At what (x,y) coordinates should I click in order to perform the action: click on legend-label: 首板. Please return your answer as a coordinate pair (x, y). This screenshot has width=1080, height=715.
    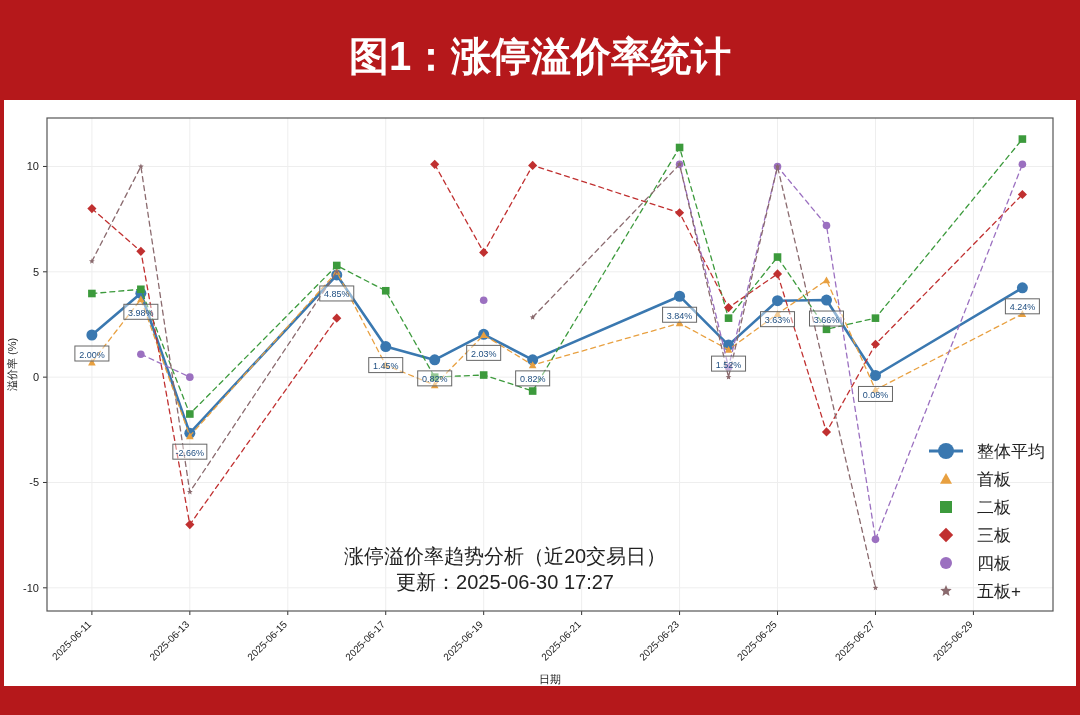
    Looking at the image, I should click on (994, 479).